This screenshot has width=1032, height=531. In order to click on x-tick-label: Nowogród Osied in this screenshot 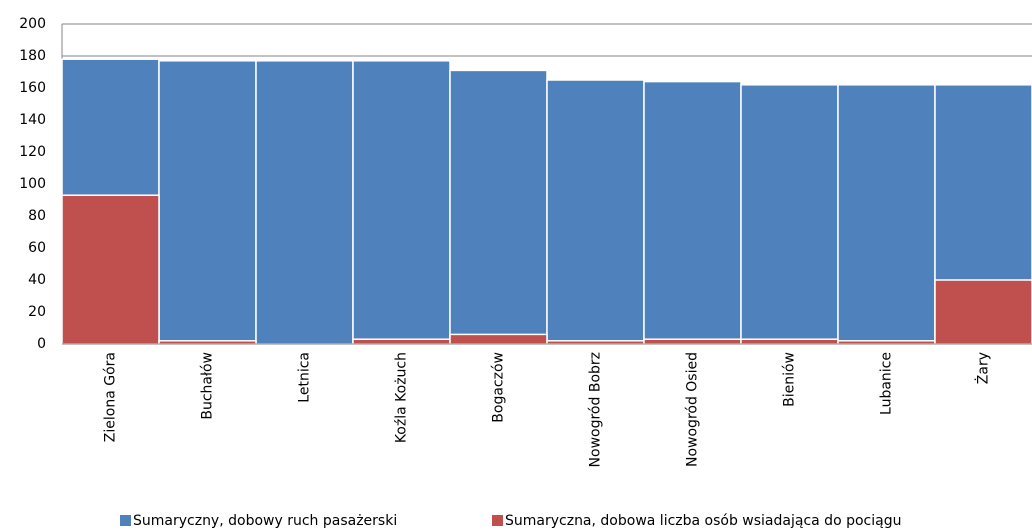, I will do `click(693, 409)`.